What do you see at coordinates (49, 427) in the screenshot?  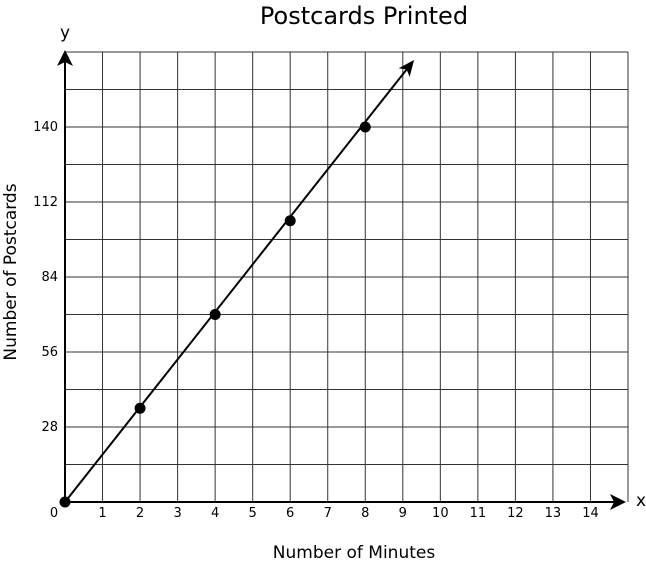 I see `y-tick-label: 28` at bounding box center [49, 427].